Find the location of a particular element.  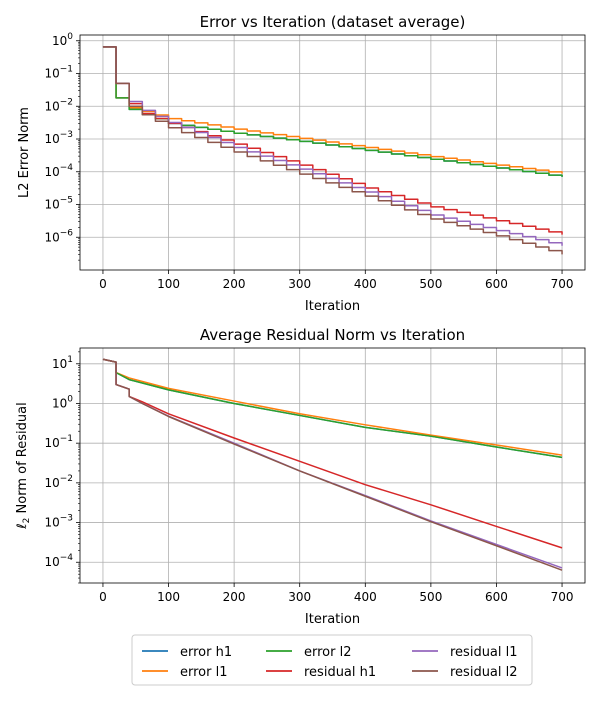

error-chart-series-error-l1 is located at coordinates (332, 110).